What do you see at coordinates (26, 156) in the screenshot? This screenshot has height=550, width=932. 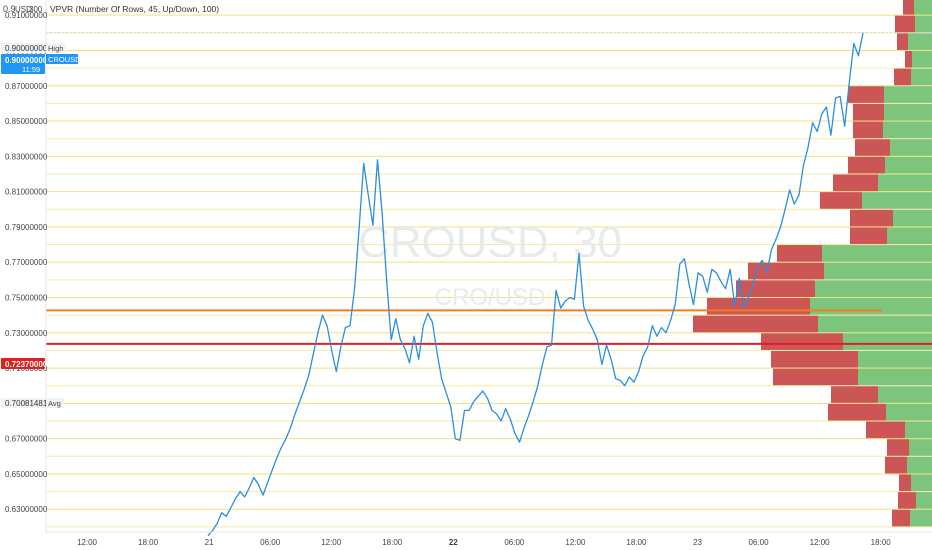 I see `y-tick-label: 0.83000000` at bounding box center [26, 156].